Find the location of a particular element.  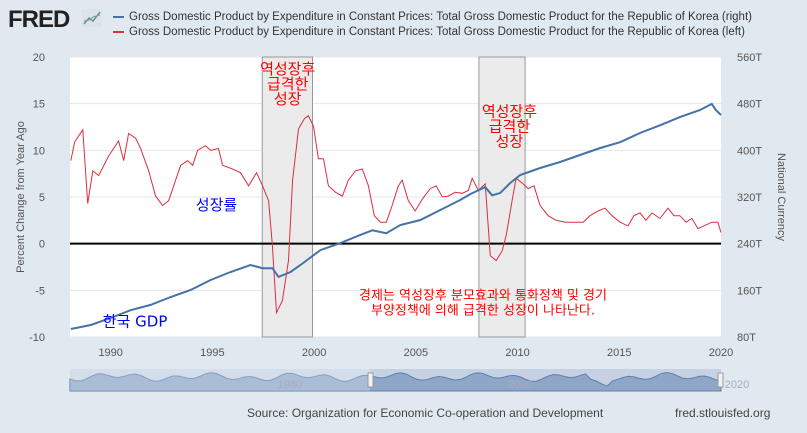

x-tick-label: 2000 is located at coordinates (314, 353).